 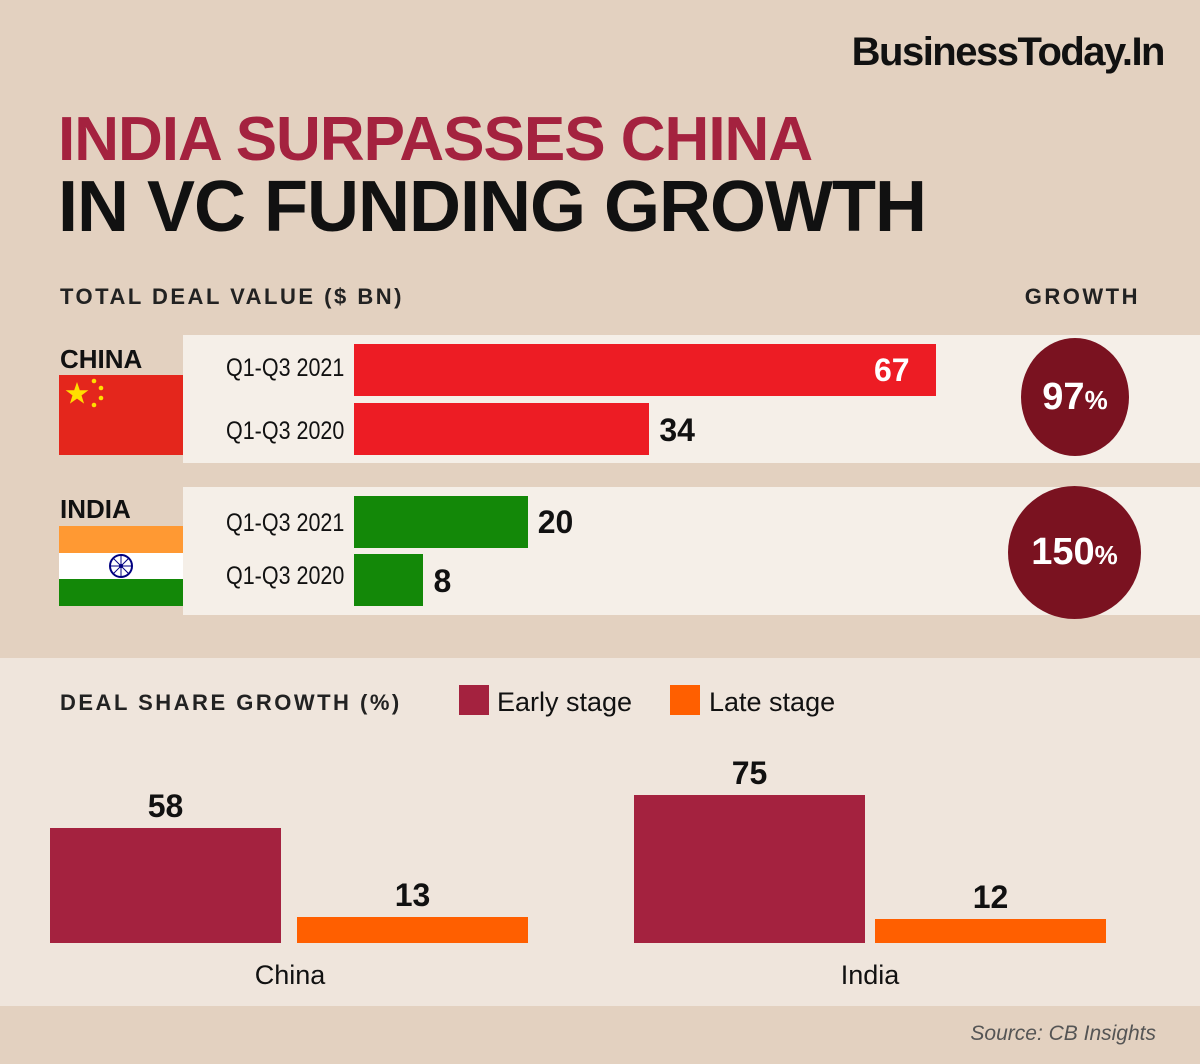 What do you see at coordinates (121, 566) in the screenshot?
I see `india-flag-icon` at bounding box center [121, 566].